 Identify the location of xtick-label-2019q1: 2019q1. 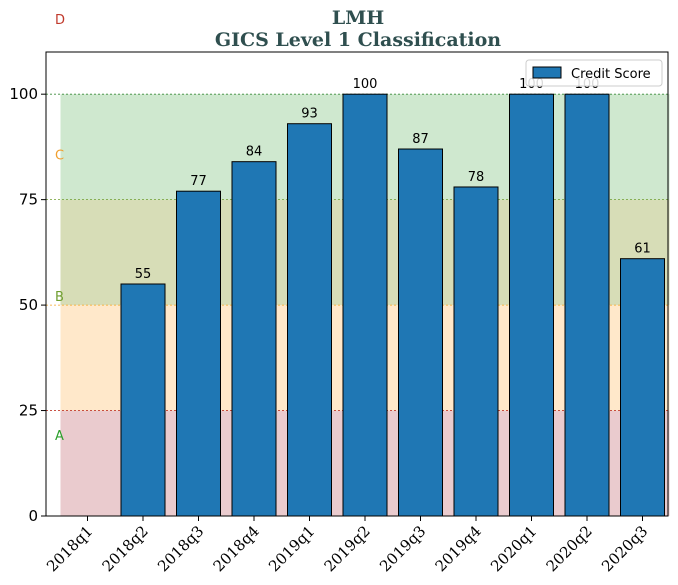
(291, 548).